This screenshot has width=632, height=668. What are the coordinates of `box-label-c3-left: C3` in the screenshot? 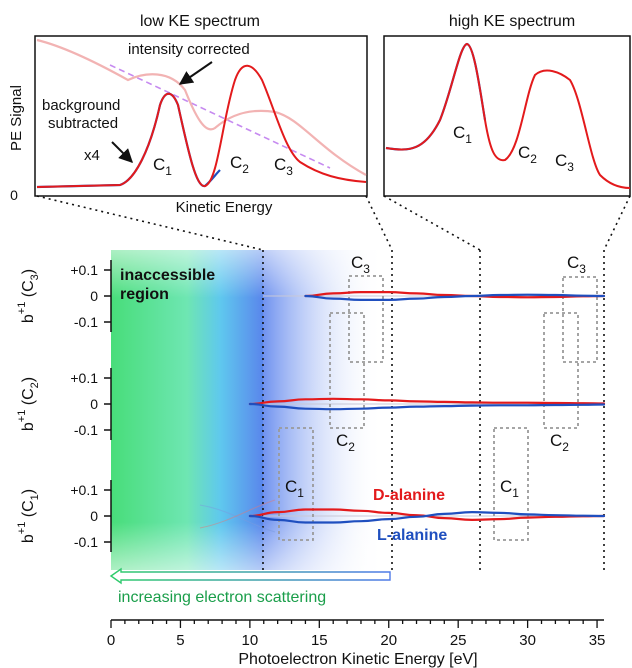 It's located at (360, 264).